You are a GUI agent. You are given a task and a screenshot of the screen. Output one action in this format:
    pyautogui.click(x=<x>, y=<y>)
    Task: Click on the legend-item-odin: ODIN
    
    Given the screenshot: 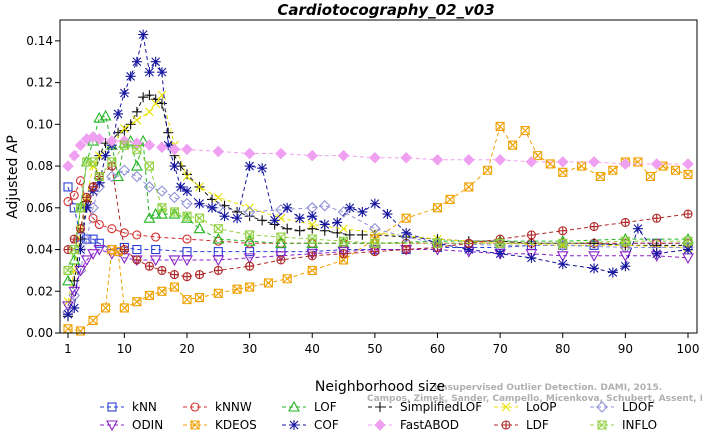 What is the action you would take?
    pyautogui.click(x=131, y=425)
    